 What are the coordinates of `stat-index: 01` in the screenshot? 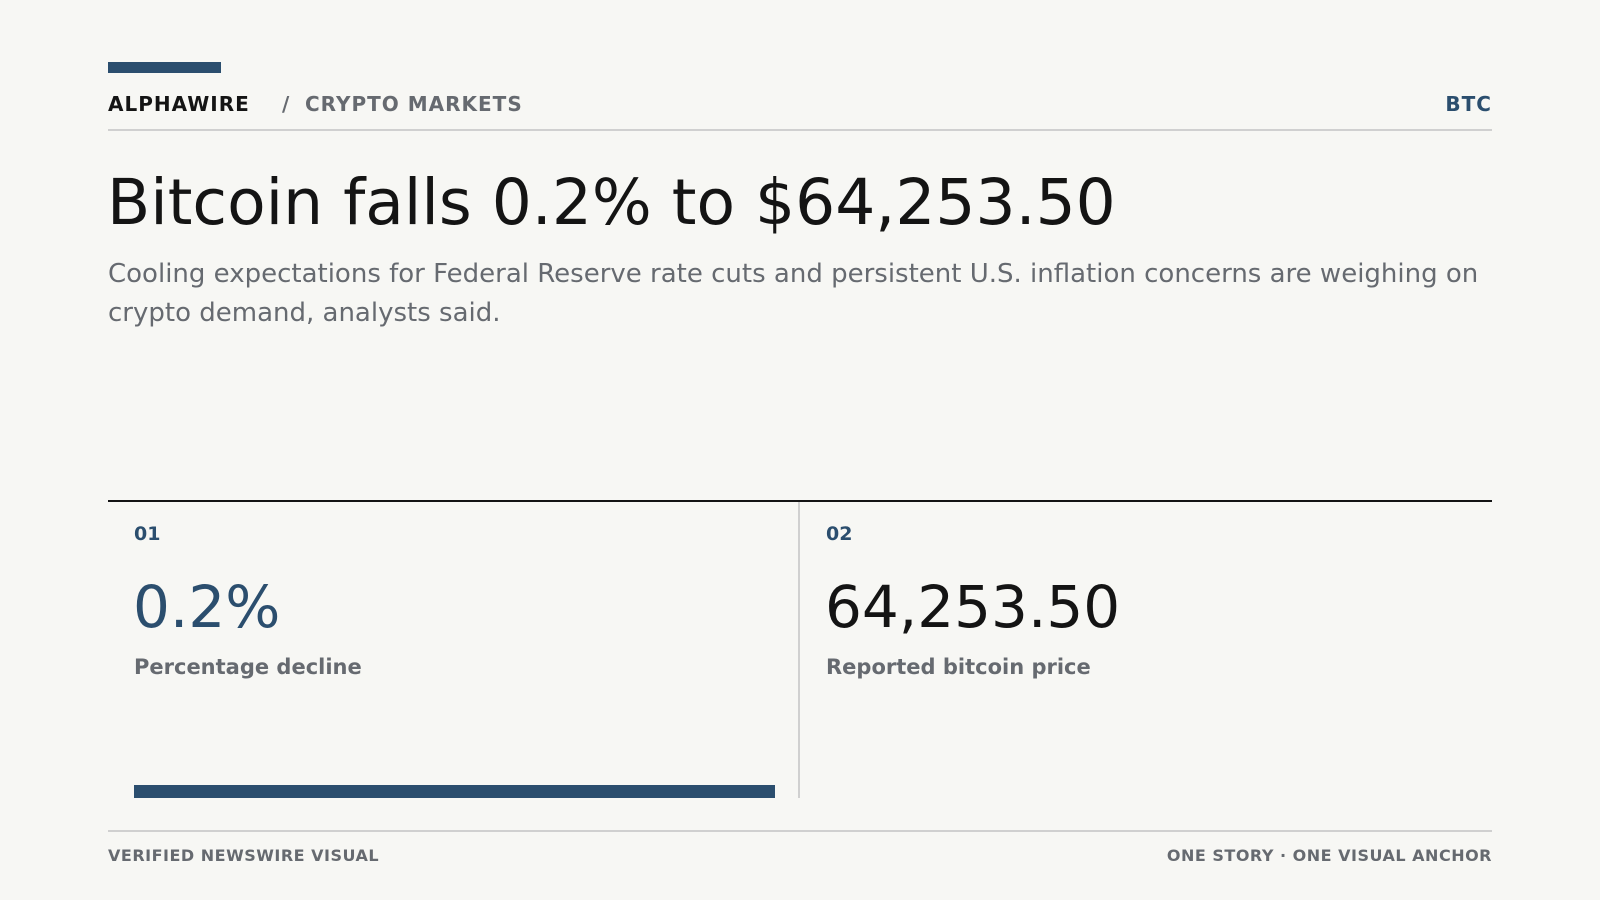 It's located at (147, 534).